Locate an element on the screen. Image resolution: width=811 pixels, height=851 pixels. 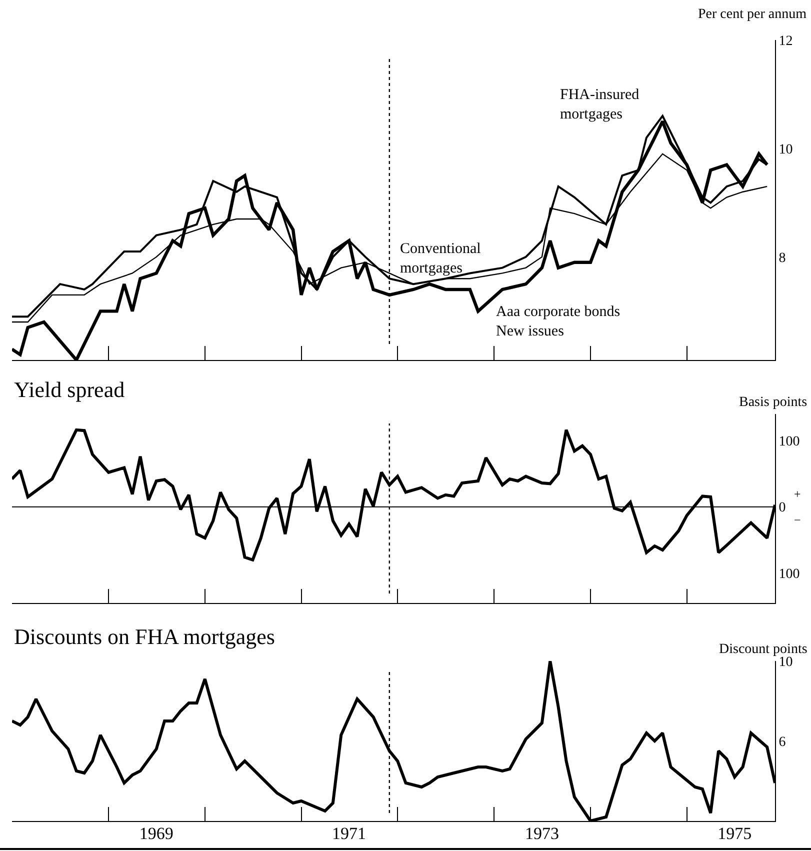
y-axis-title: Discount points is located at coordinates (763, 649).